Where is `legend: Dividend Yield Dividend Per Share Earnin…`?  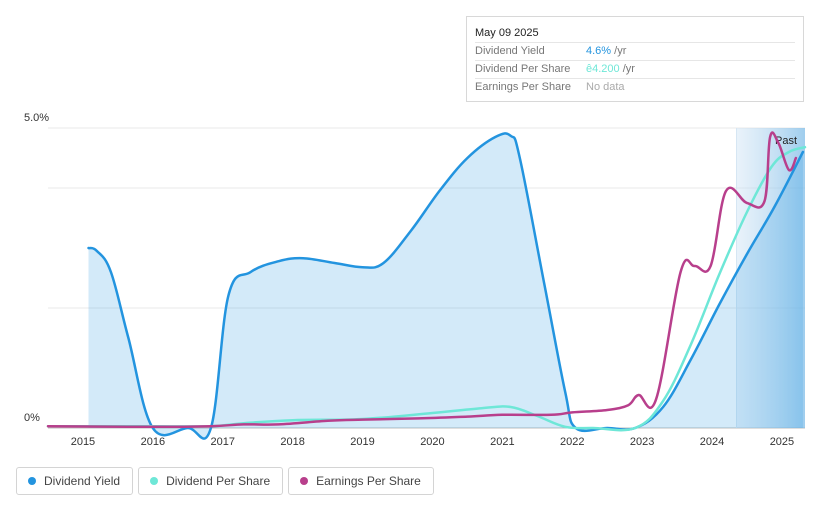
legend: Dividend Yield Dividend Per Share Earnin… is located at coordinates (225, 481).